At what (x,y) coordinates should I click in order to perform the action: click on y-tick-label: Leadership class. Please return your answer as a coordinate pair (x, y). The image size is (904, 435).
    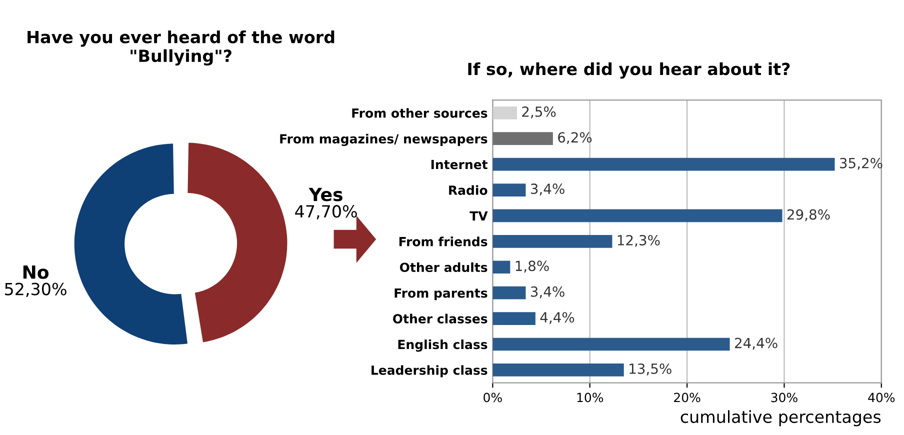
    Looking at the image, I should click on (430, 371).